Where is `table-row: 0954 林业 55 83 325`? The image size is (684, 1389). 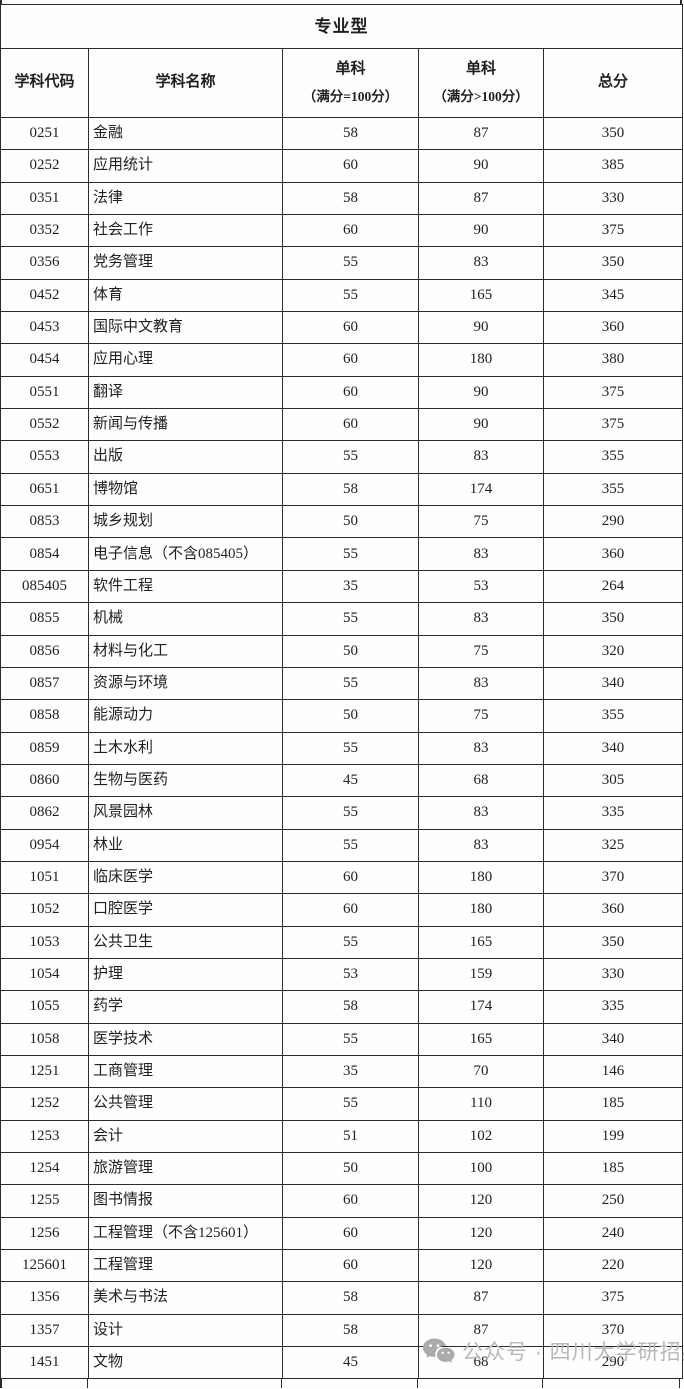 table-row: 0954 林业 55 83 325 is located at coordinates (341, 845).